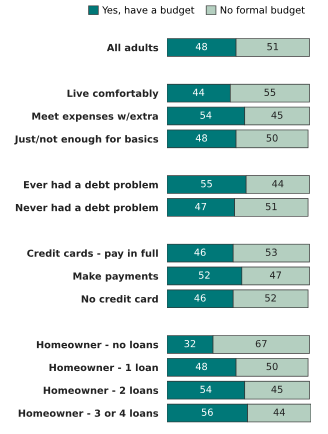 The width and height of the screenshot is (328, 434). Describe the element at coordinates (132, 48) in the screenshot. I see `y-tick-label: All adults` at that location.